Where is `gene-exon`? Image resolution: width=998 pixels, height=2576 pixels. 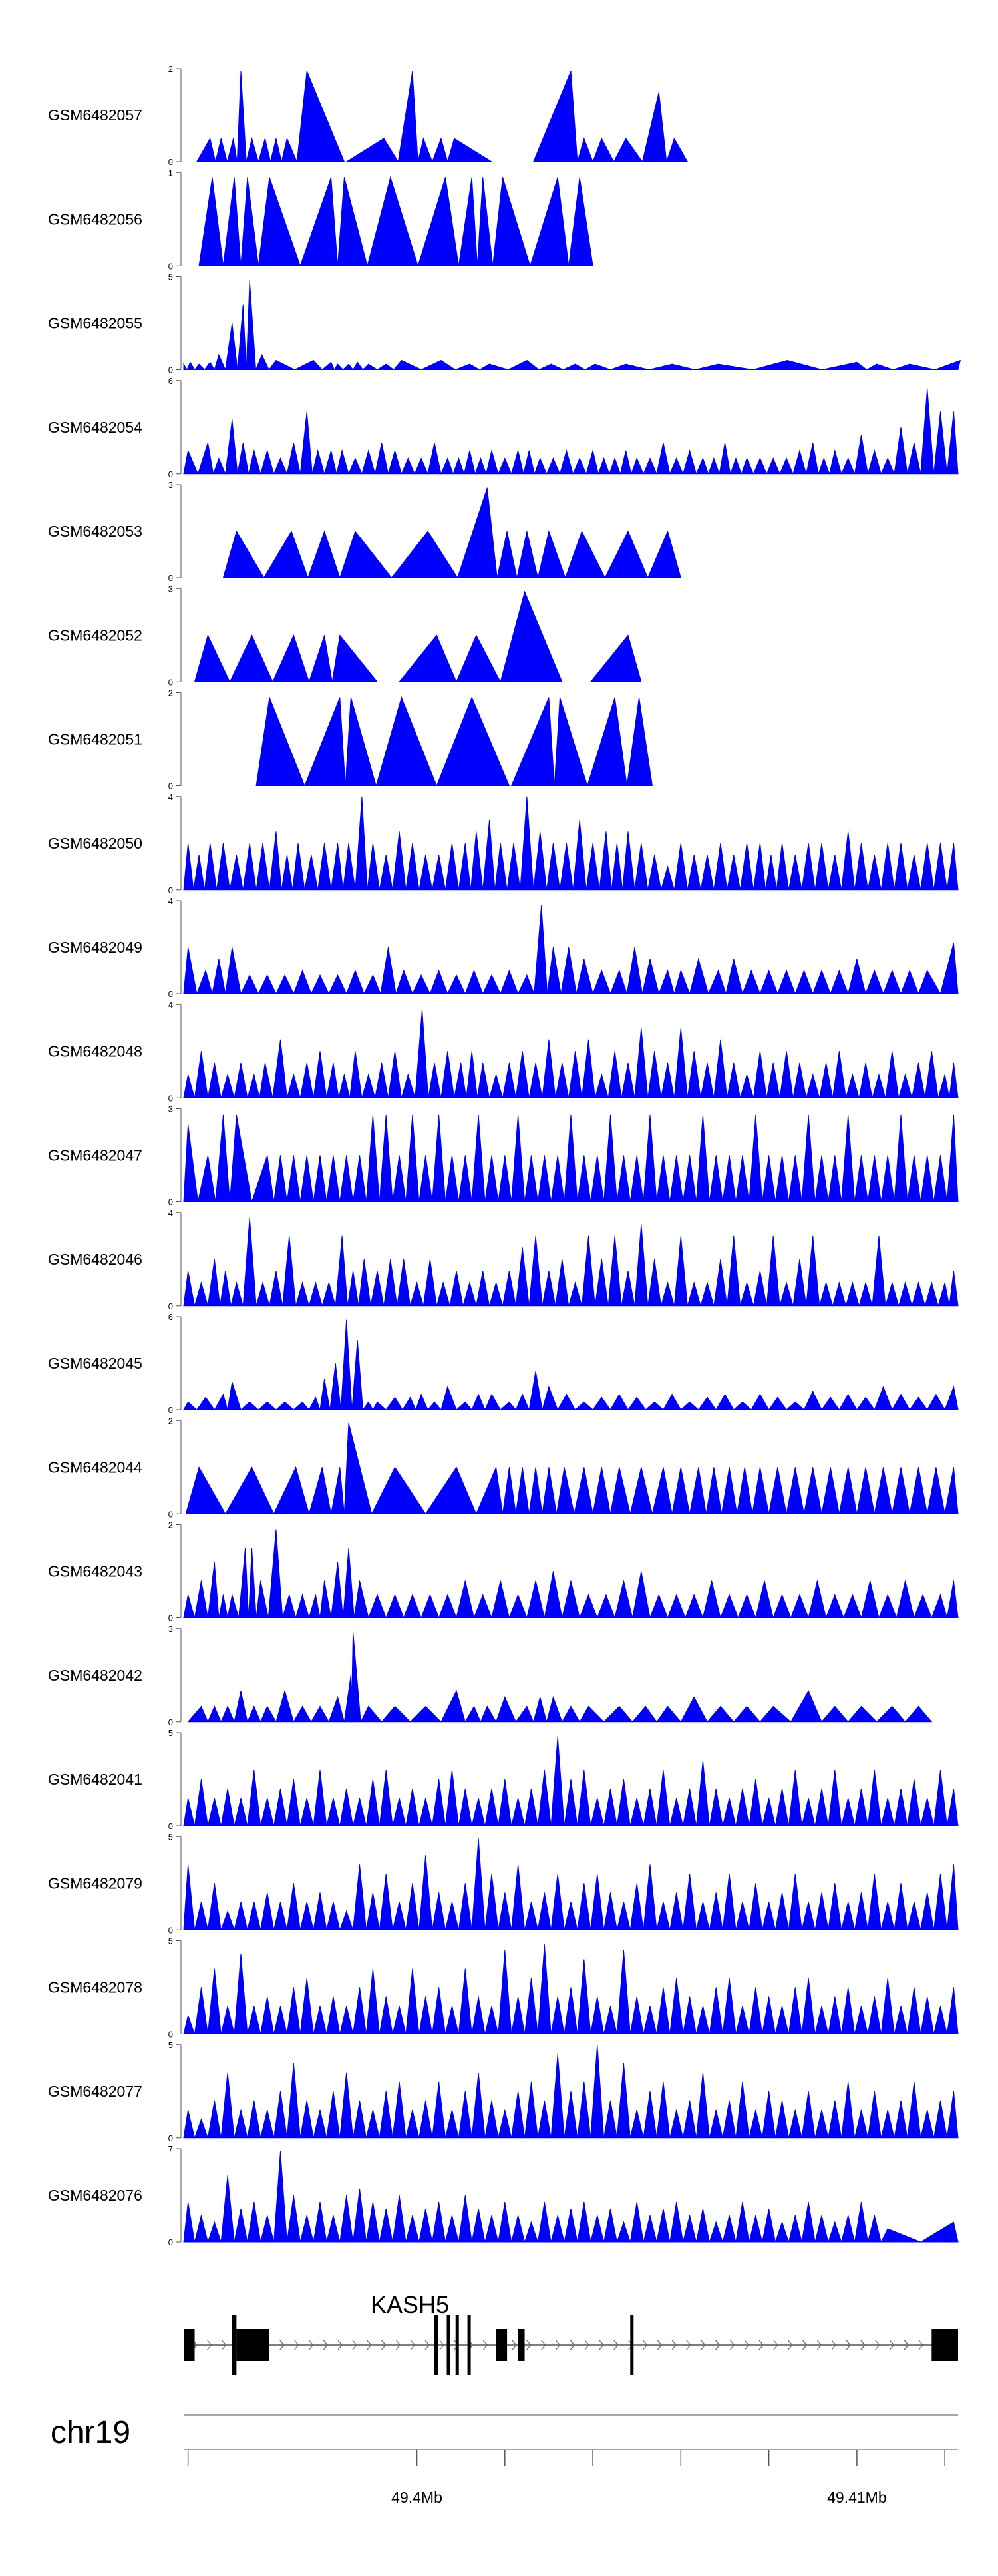
gene-exon is located at coordinates (234, 2345).